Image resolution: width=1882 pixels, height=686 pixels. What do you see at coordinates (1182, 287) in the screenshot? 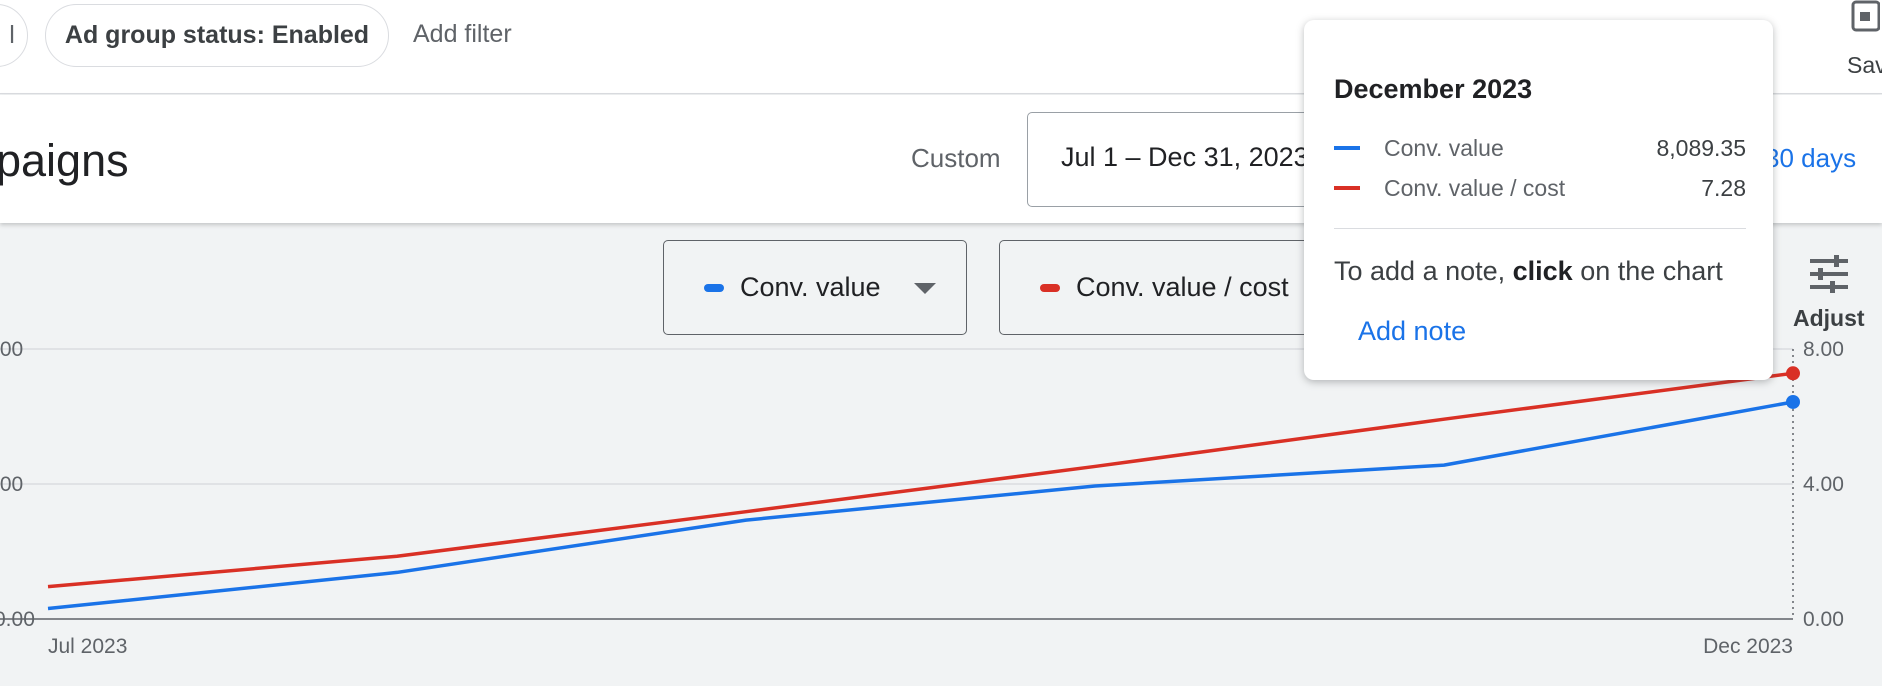
I see `metric-label: Conv. value / cost` at bounding box center [1182, 287].